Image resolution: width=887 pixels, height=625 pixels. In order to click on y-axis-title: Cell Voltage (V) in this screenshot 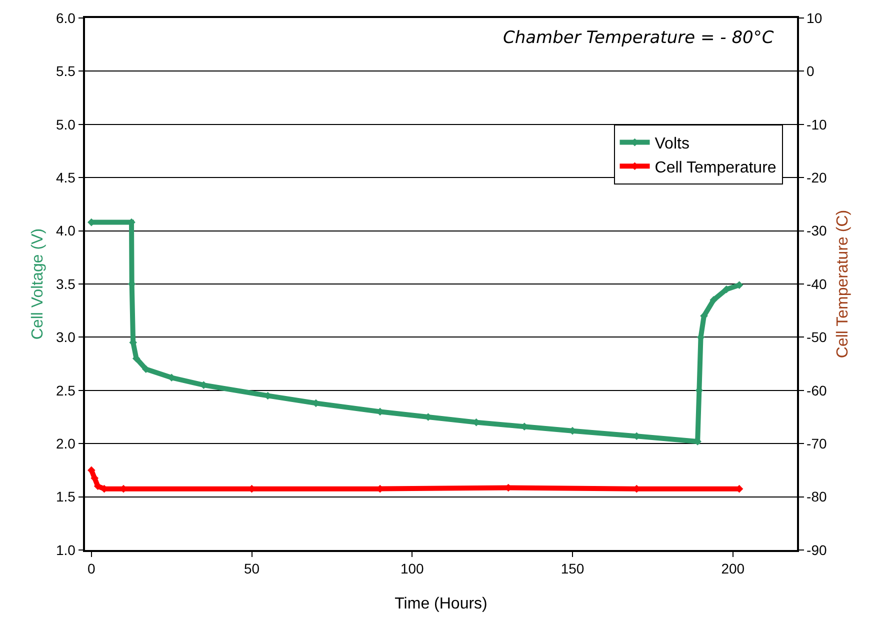, I will do `click(38, 284)`.